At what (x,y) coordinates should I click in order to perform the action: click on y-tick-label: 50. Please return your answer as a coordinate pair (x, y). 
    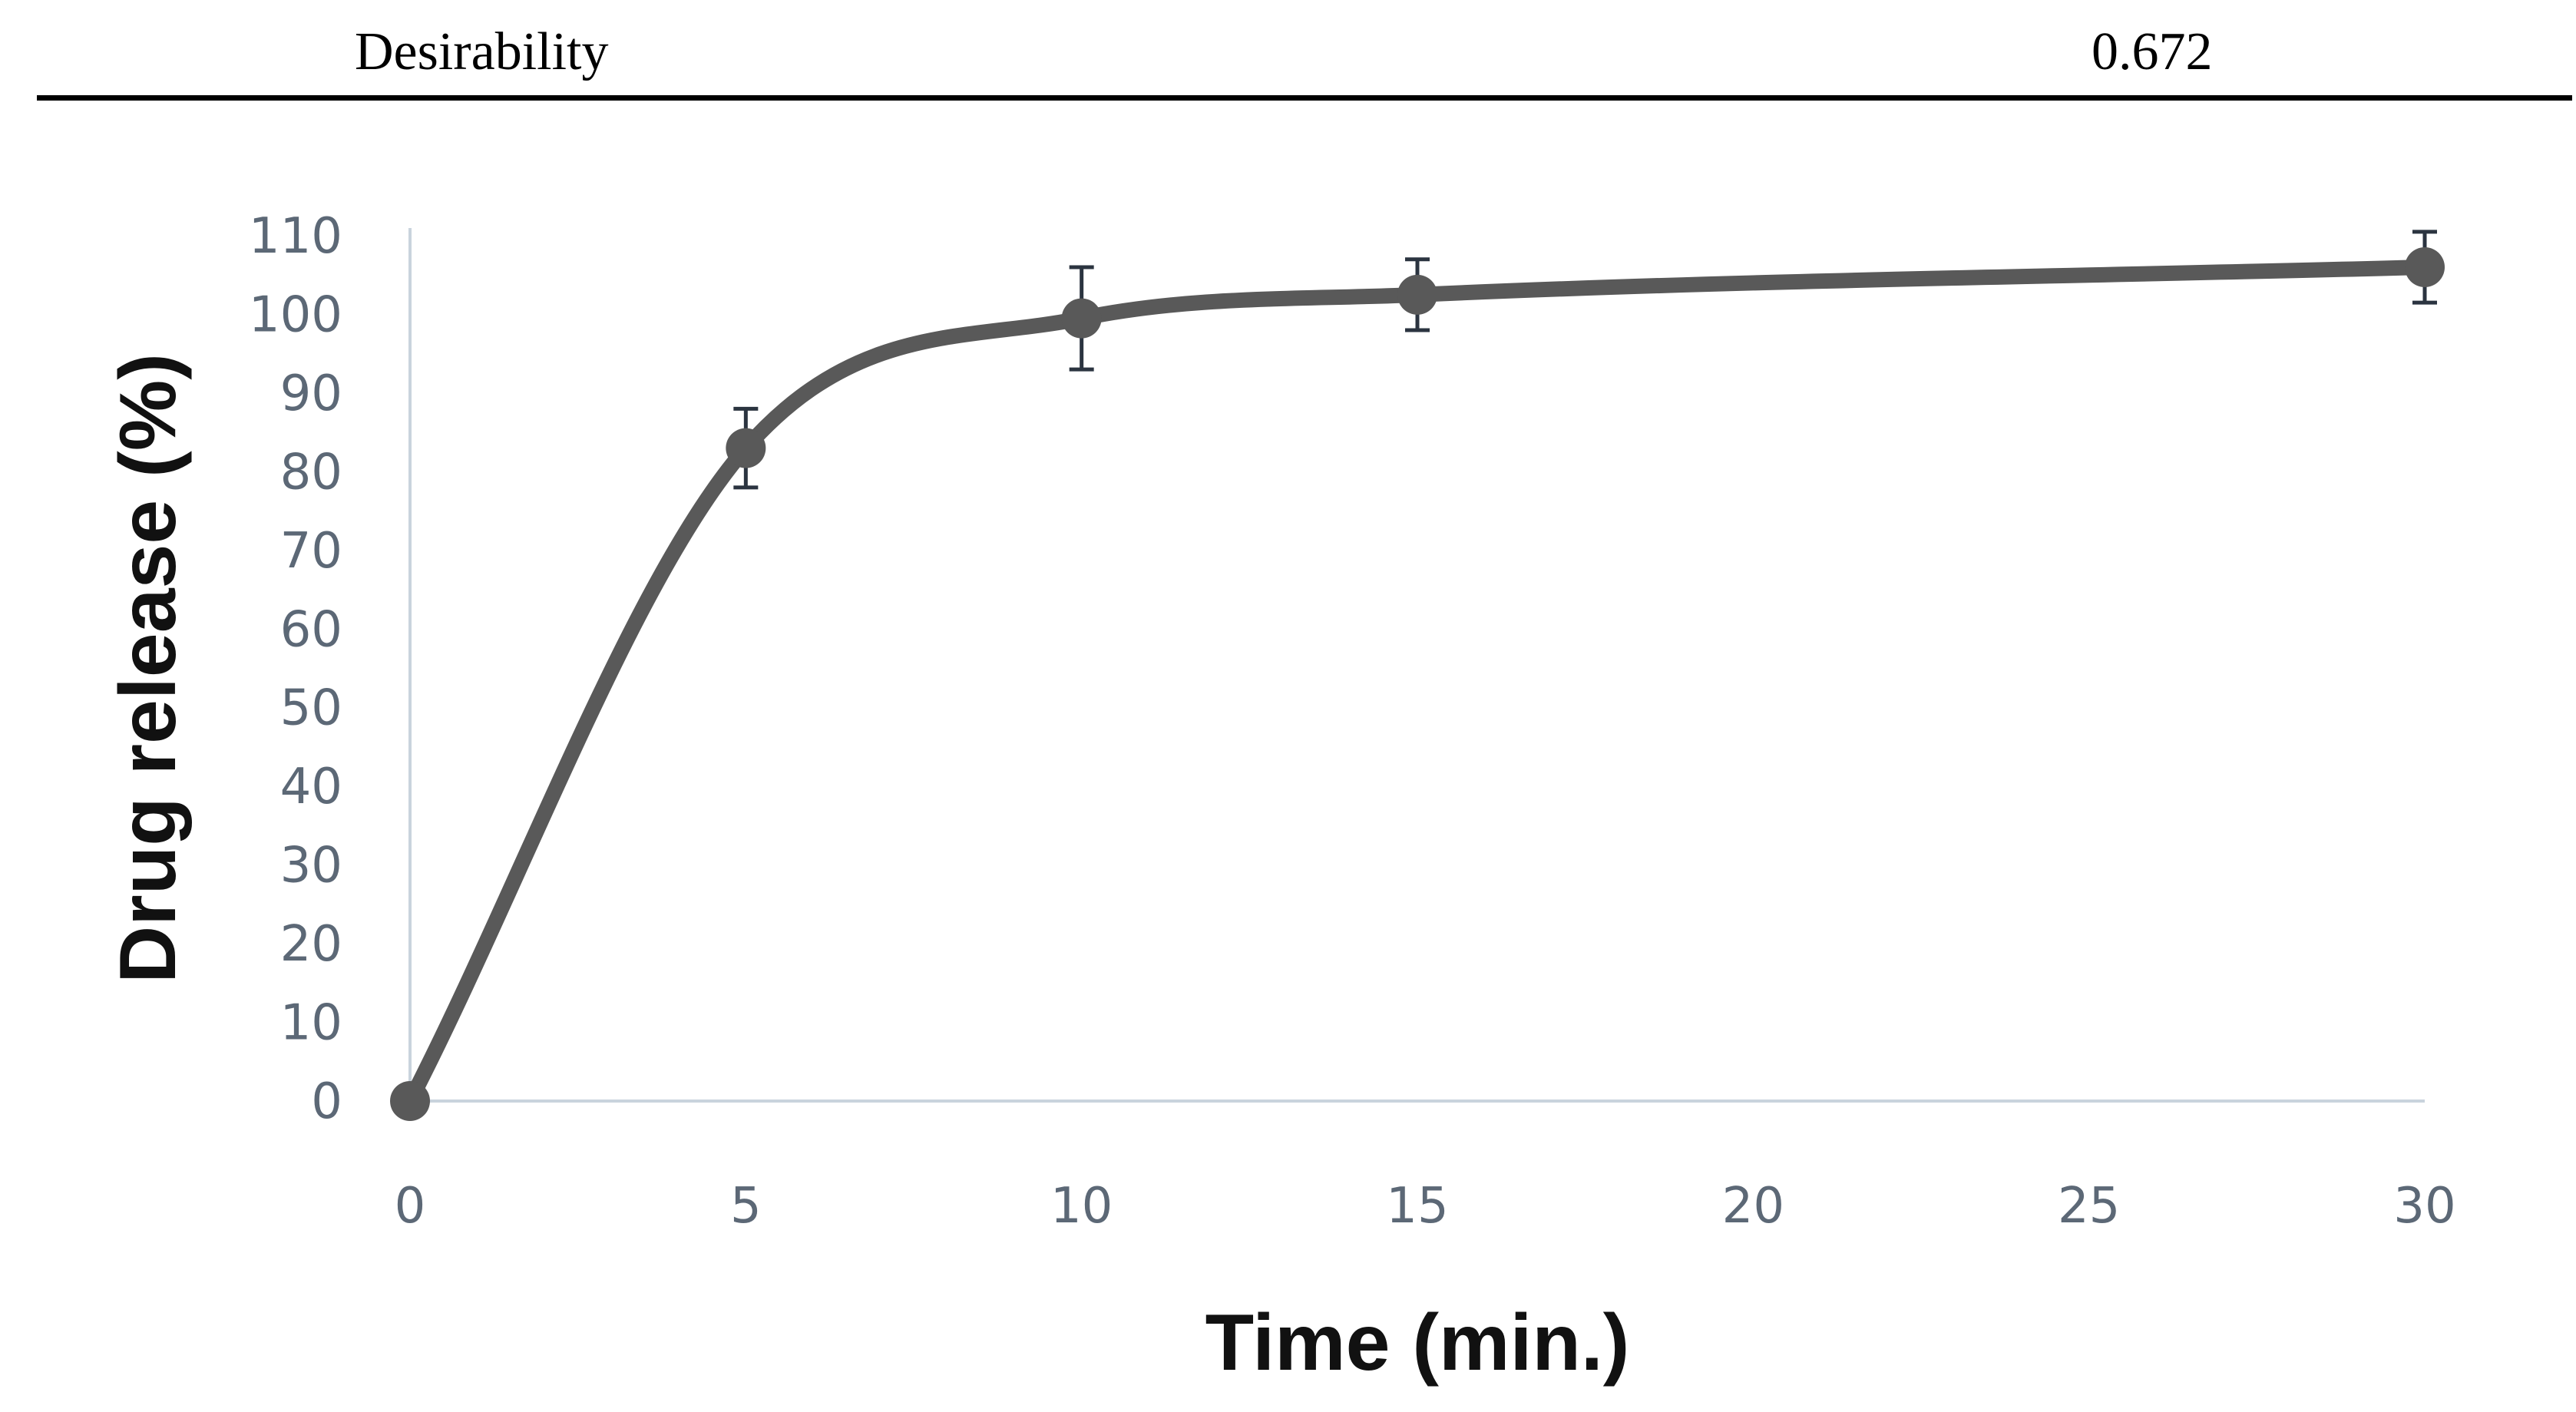
    Looking at the image, I should click on (311, 709).